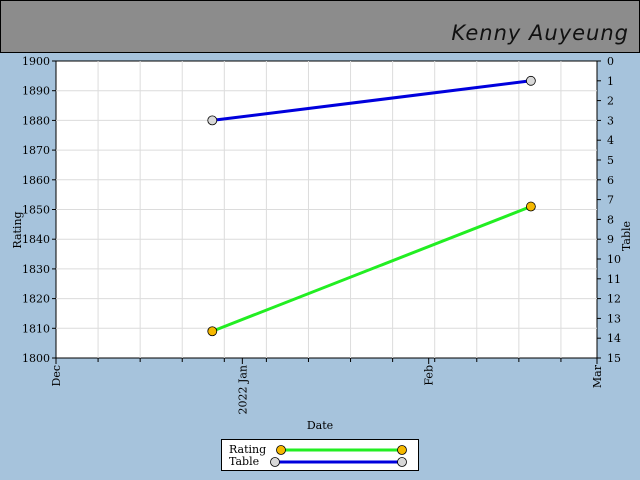 Image resolution: width=640 pixels, height=480 pixels. Describe the element at coordinates (36, 210) in the screenshot. I see `y-tick-label: 1850` at that location.